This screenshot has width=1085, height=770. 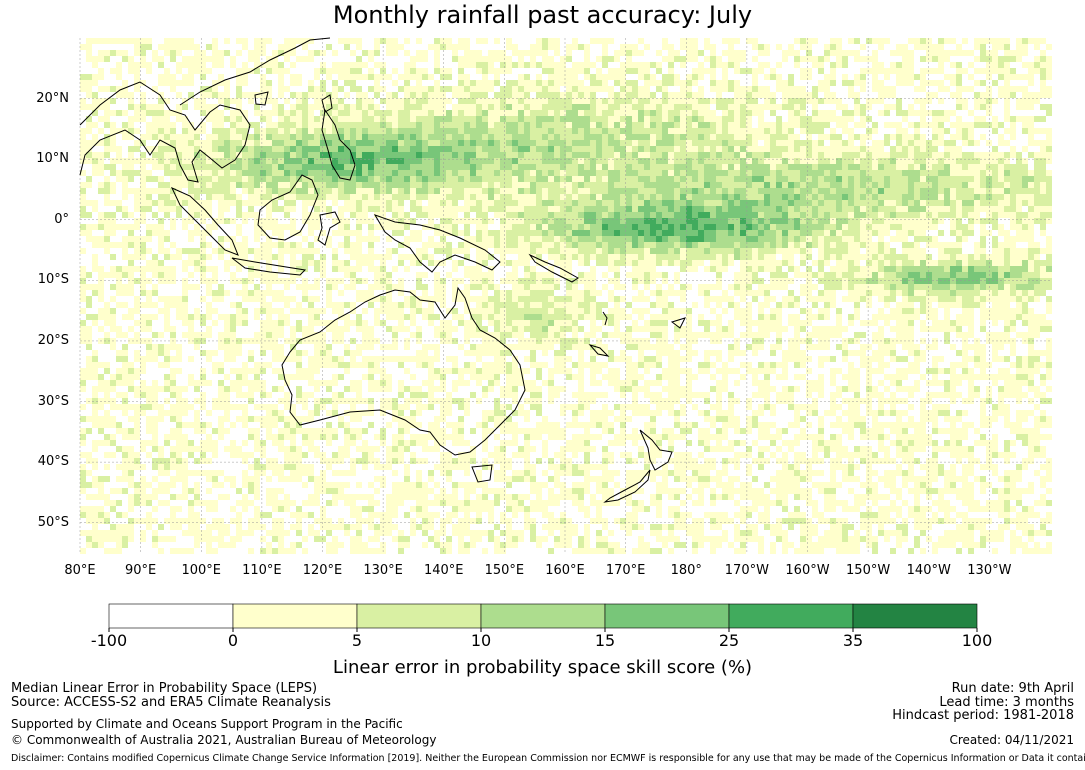 I want to click on lon-tick-label: 80°E, so click(x=80, y=570).